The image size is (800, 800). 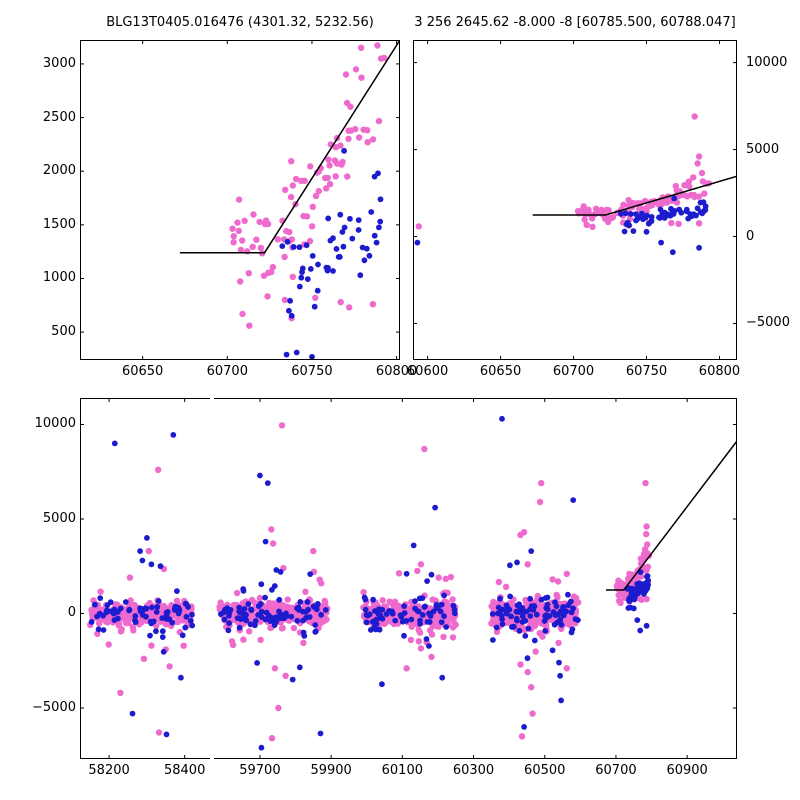 I want to click on panel-title-left: BLG13T0405.016476 (4301.32, 5232.56), so click(x=240, y=22).